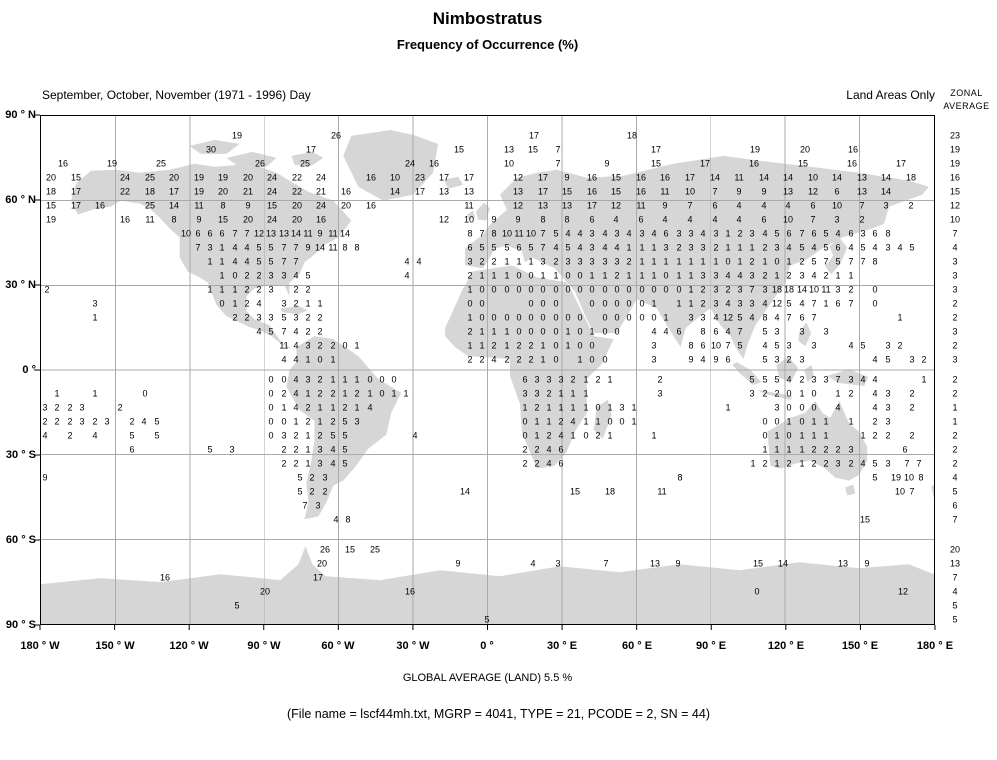  Describe the element at coordinates (211, 257) in the screenshot. I see `landmass-north-america` at that location.